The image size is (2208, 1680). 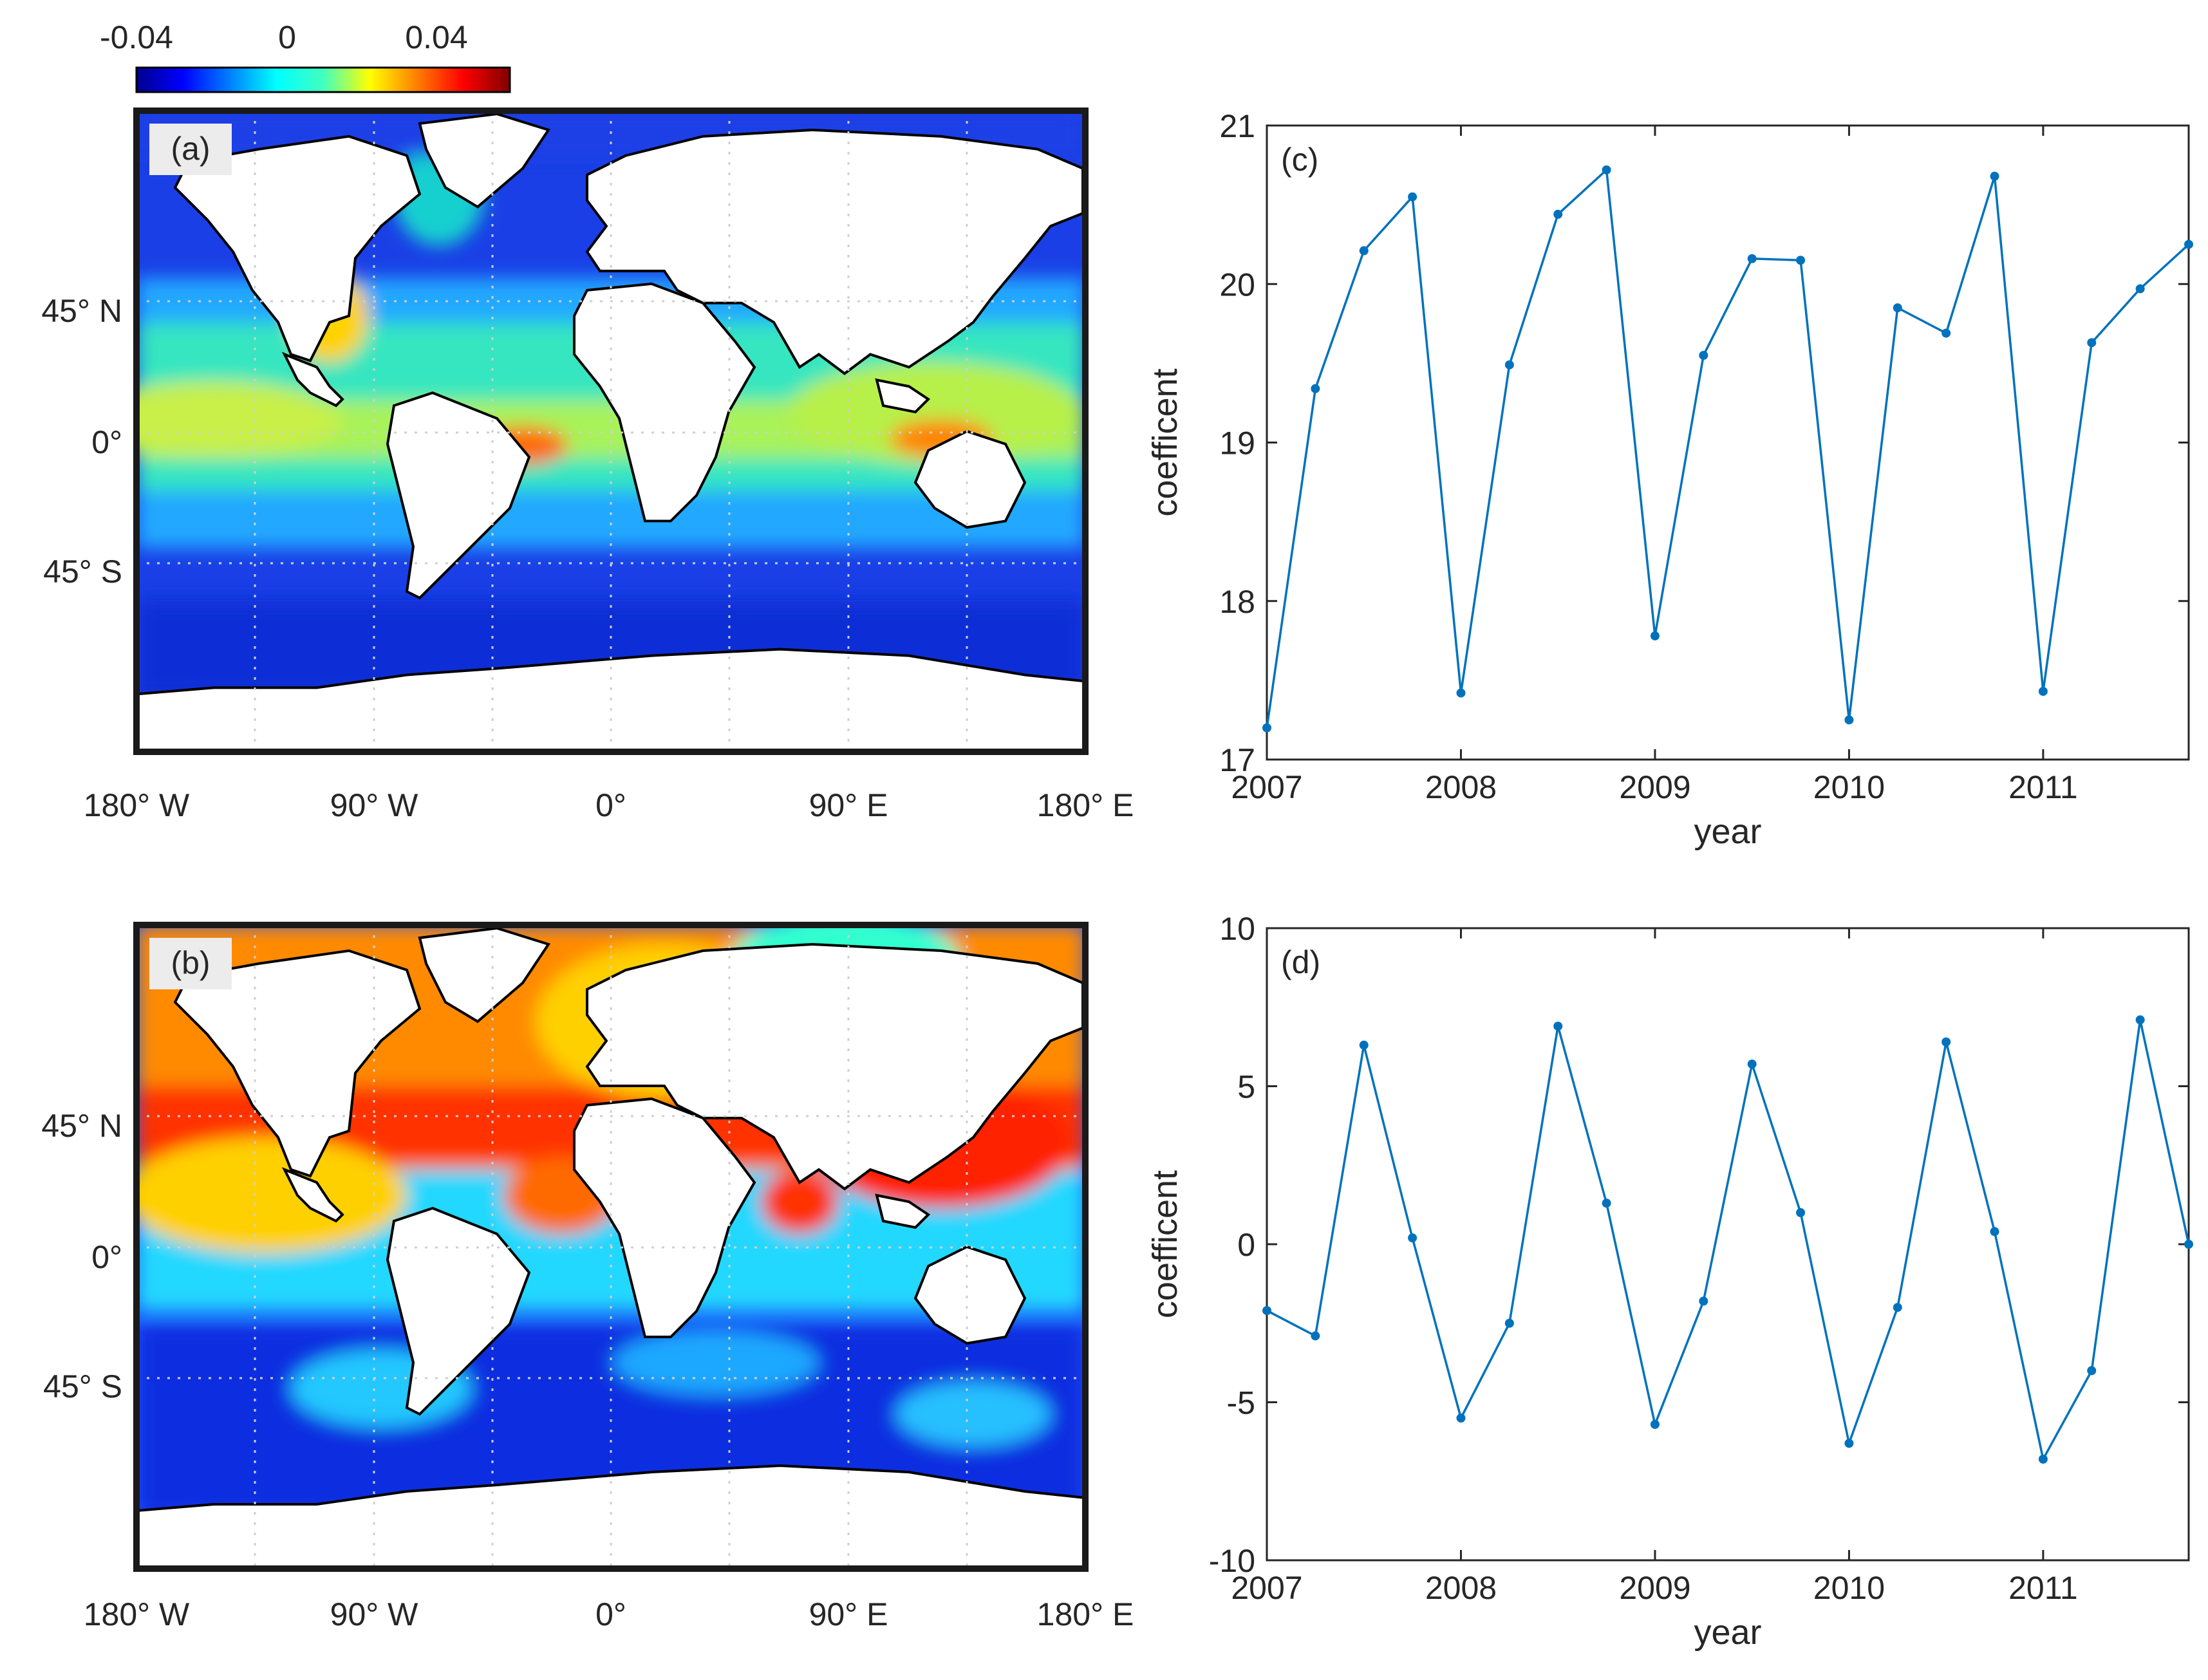 I want to click on chart-c-series-line, so click(x=1728, y=448).